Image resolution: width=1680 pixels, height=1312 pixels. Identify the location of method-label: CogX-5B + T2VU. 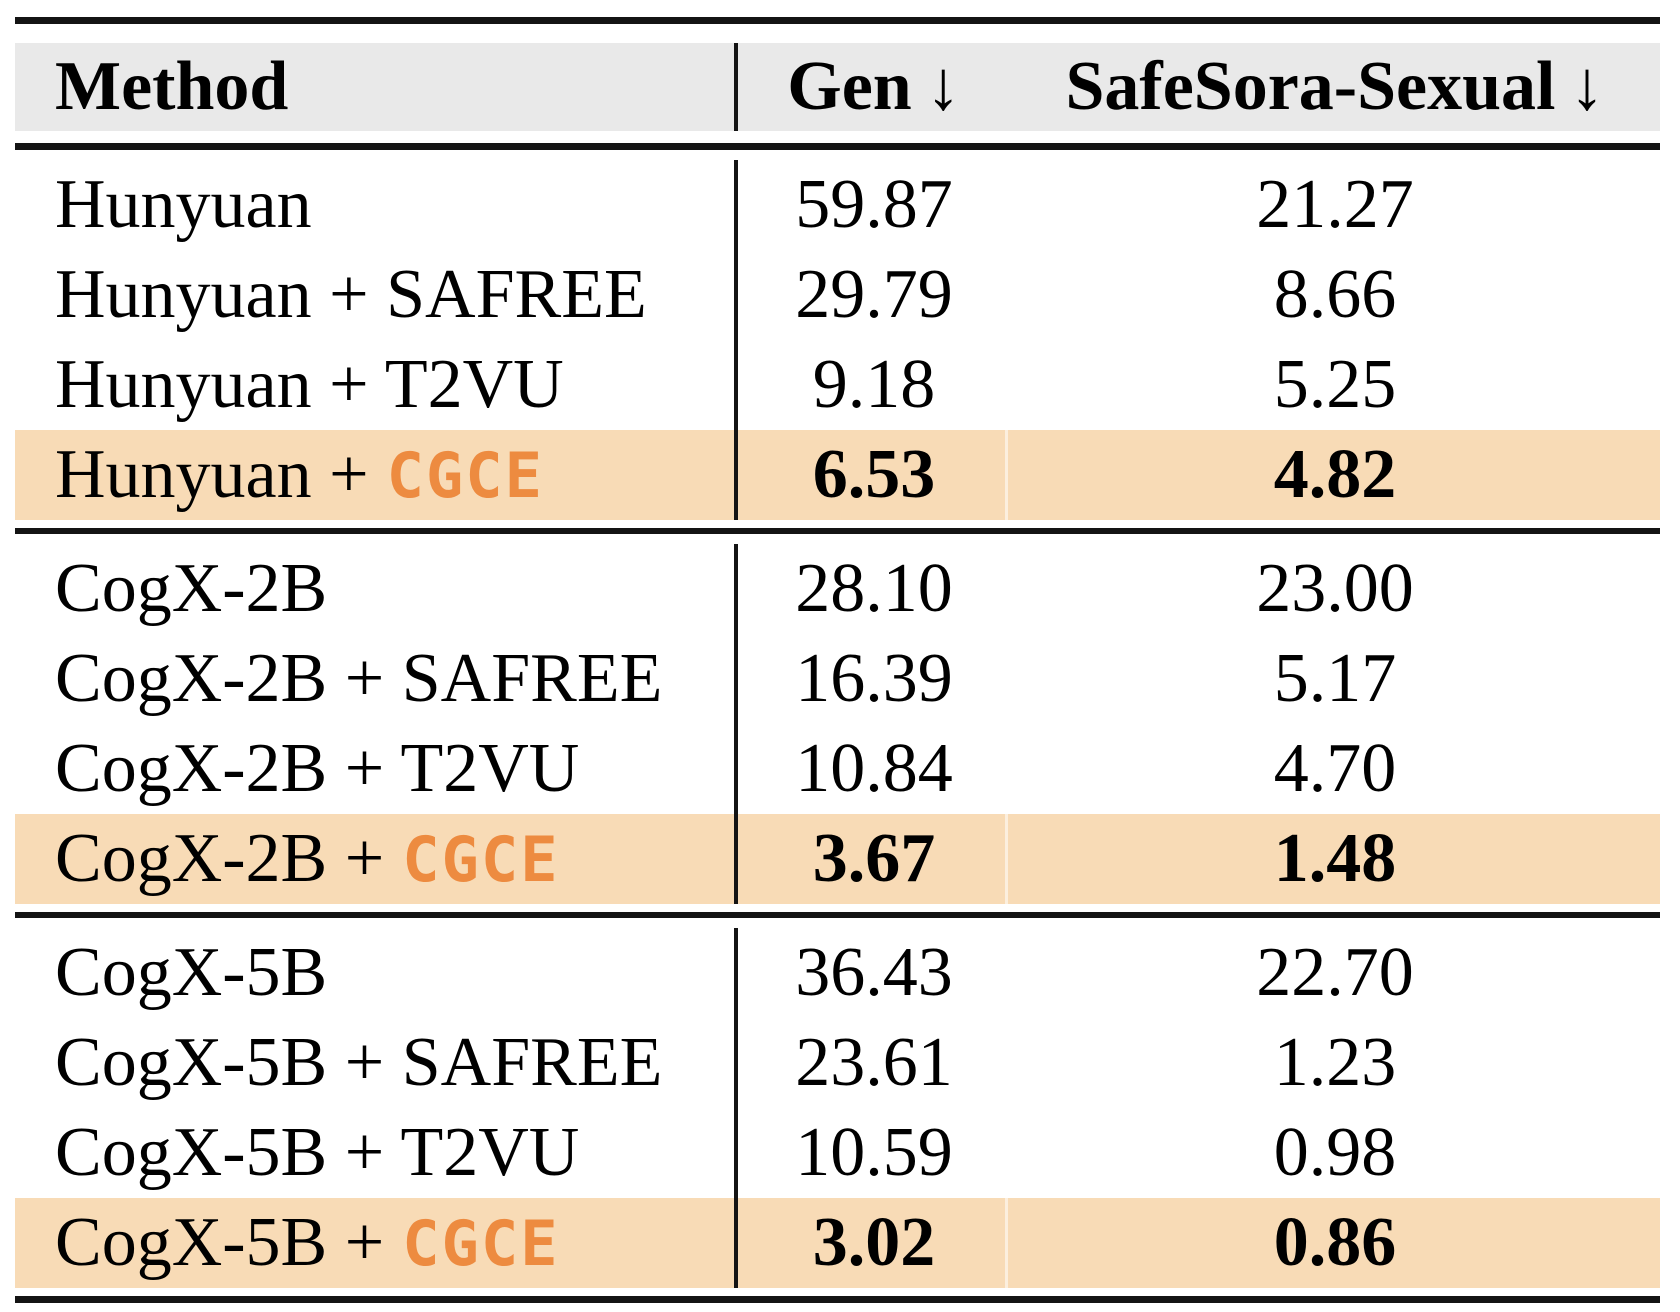
(317, 1152).